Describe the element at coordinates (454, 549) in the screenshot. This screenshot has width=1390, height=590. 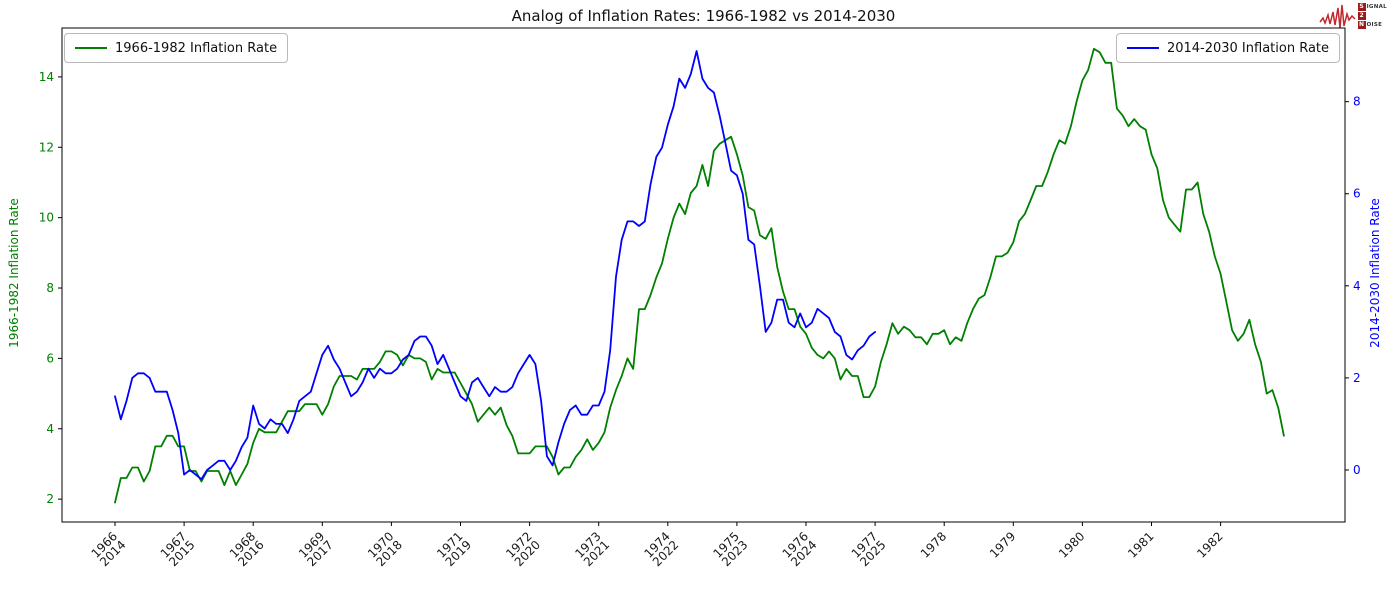
I see `x-tick-label: 19712019` at that location.